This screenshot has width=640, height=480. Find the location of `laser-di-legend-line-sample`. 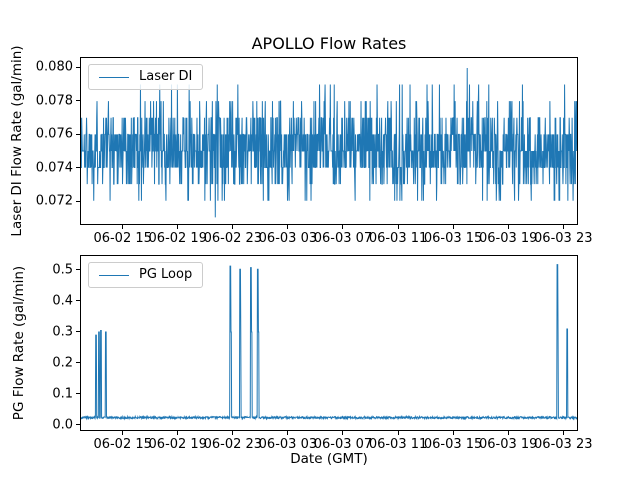

laser-di-legend-line-sample is located at coordinates (114, 77).